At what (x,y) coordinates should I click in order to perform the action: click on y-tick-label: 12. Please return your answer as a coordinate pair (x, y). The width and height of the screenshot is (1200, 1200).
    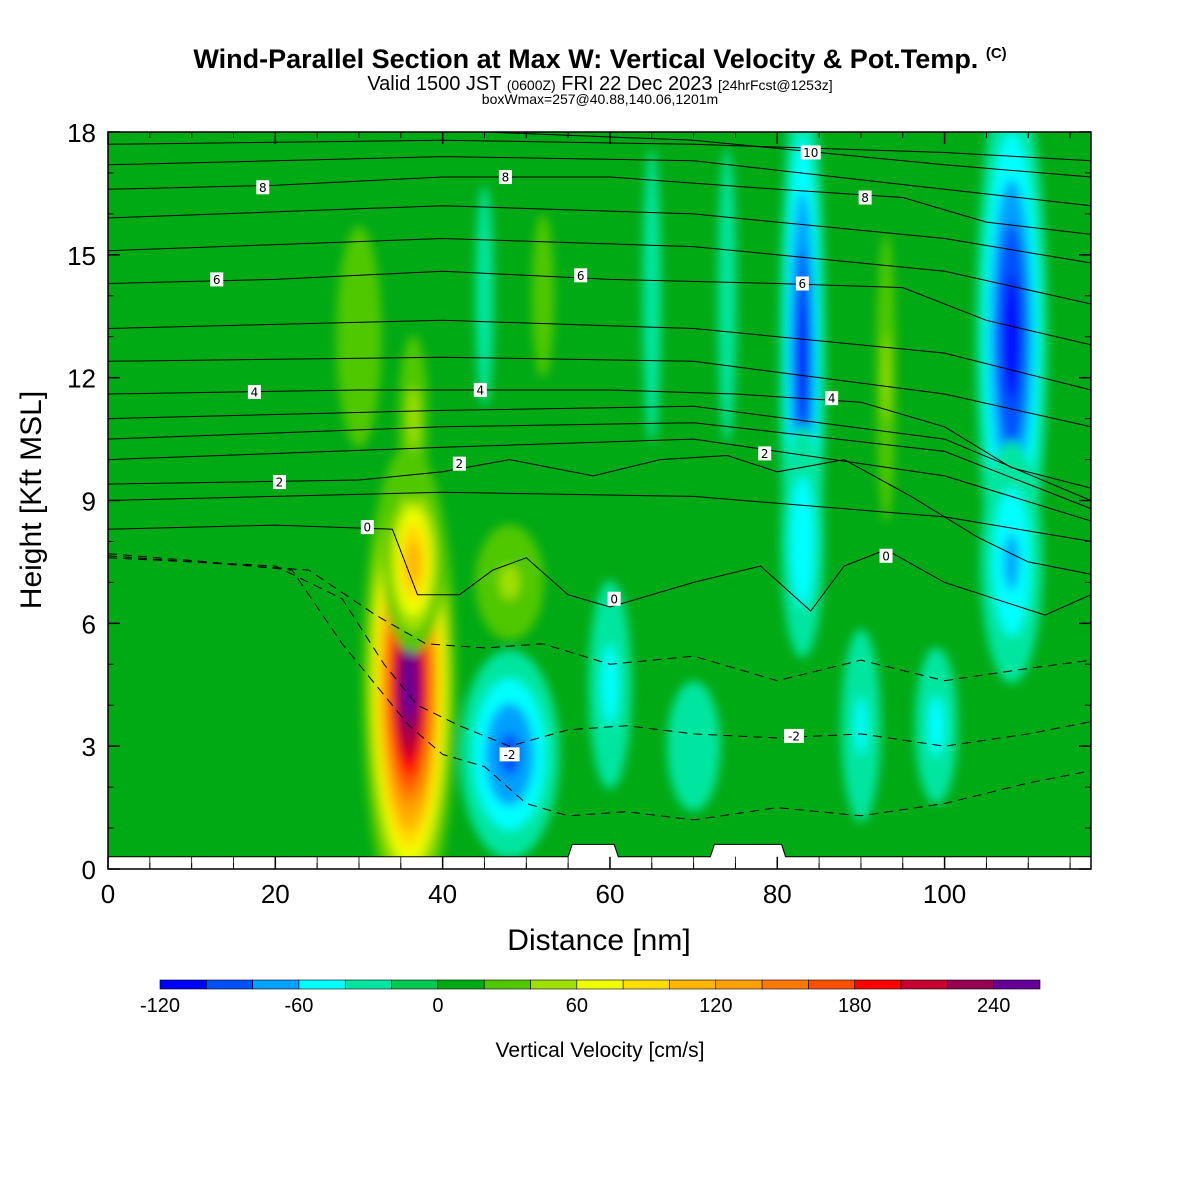
    Looking at the image, I should click on (81, 379).